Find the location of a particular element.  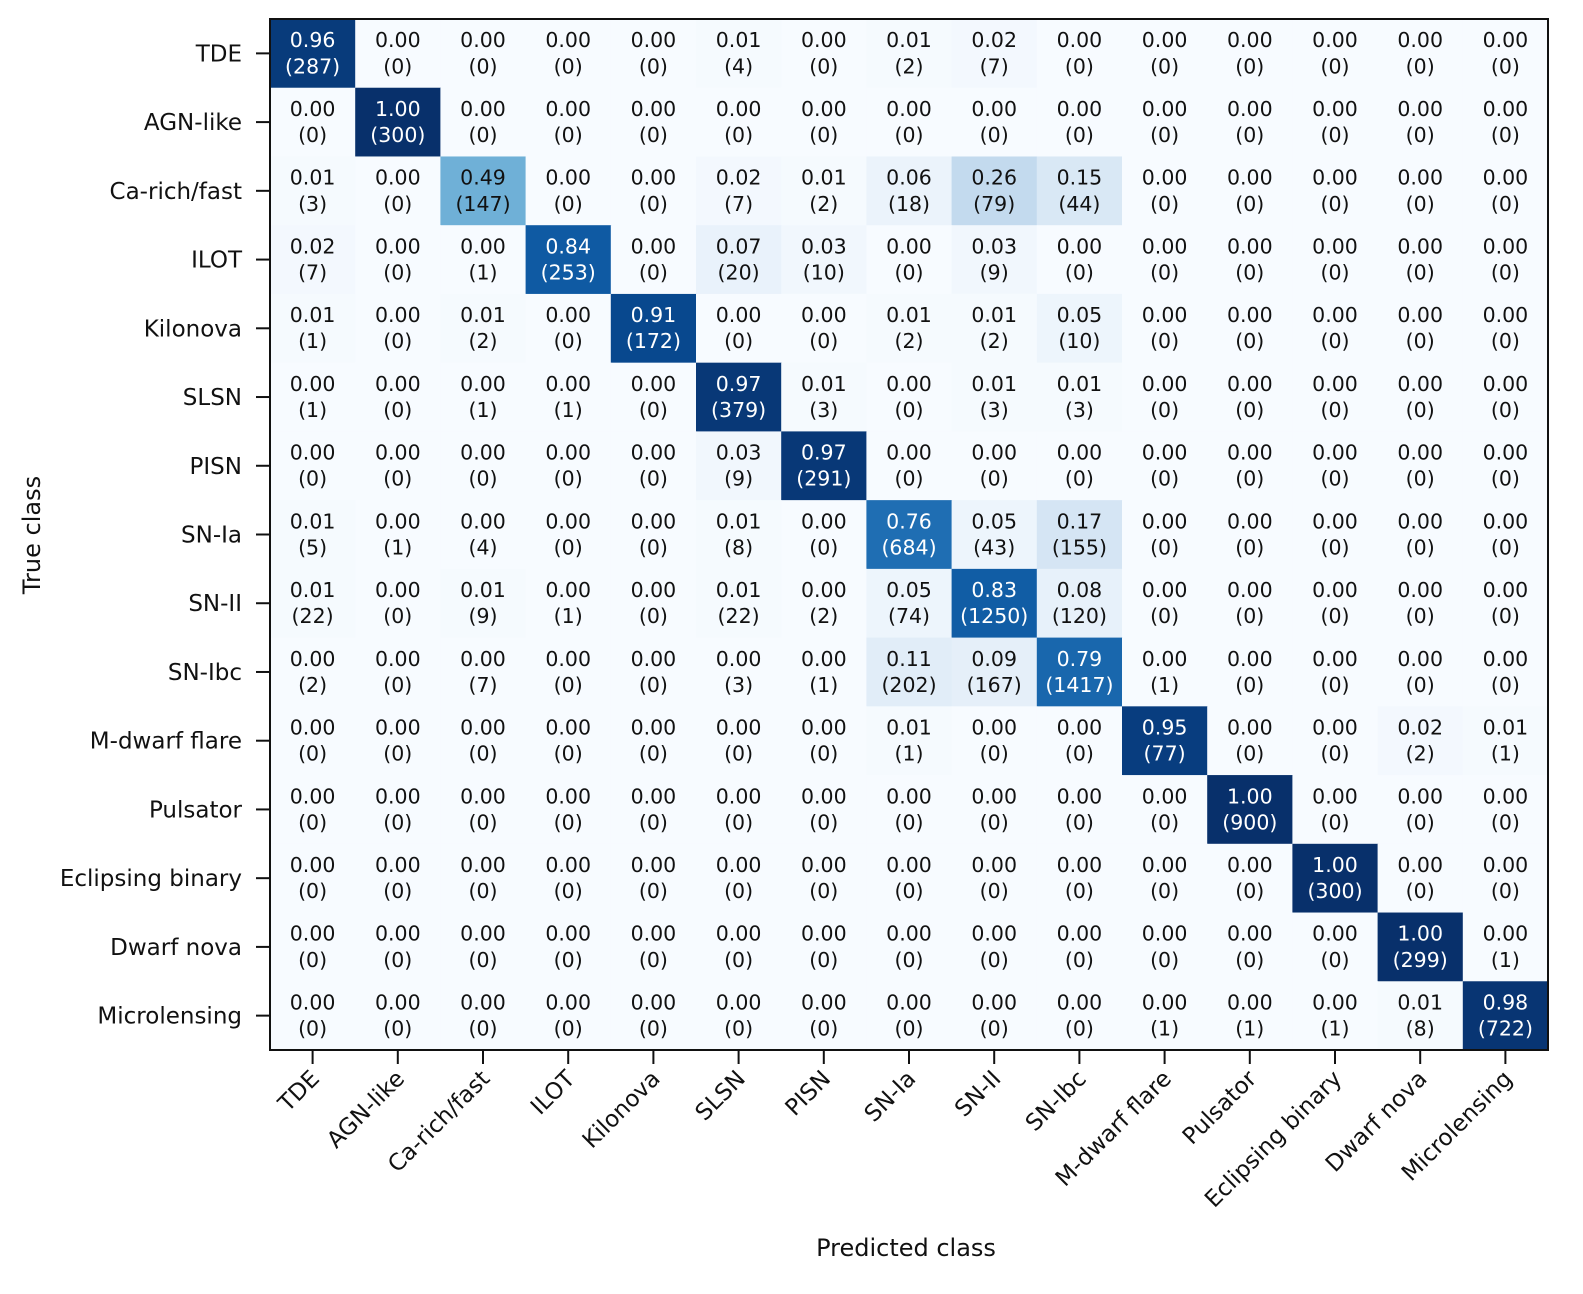

cell-count-label: (300) is located at coordinates (397, 135).